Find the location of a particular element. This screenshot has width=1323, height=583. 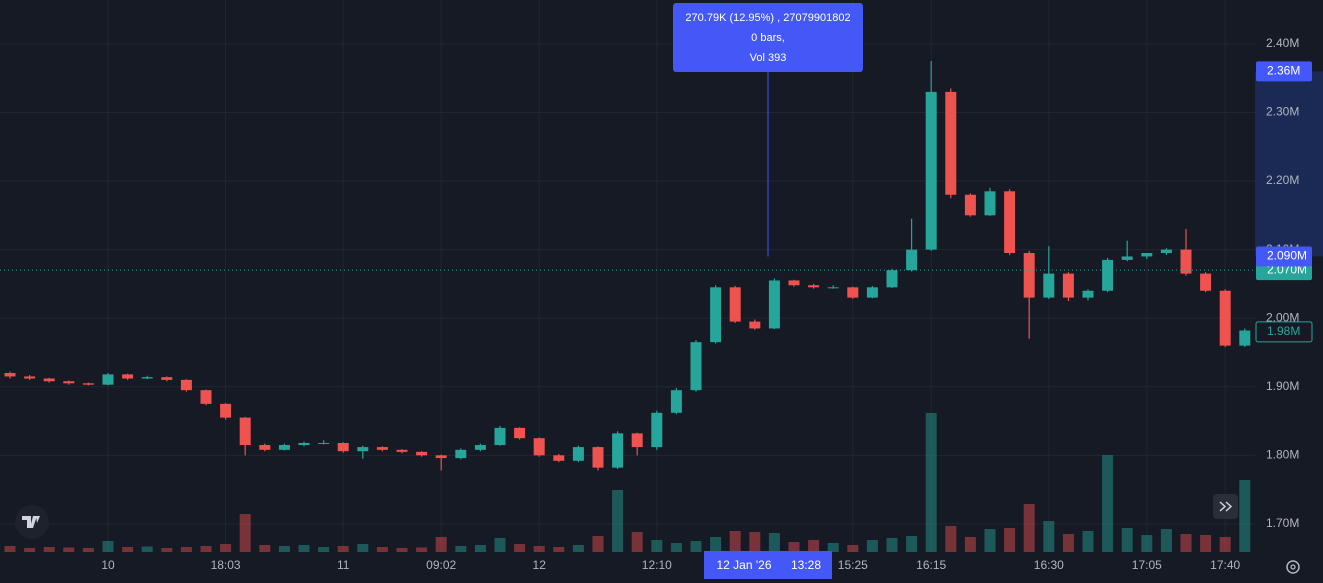

x-tick-label: 17:05 is located at coordinates (1147, 565).